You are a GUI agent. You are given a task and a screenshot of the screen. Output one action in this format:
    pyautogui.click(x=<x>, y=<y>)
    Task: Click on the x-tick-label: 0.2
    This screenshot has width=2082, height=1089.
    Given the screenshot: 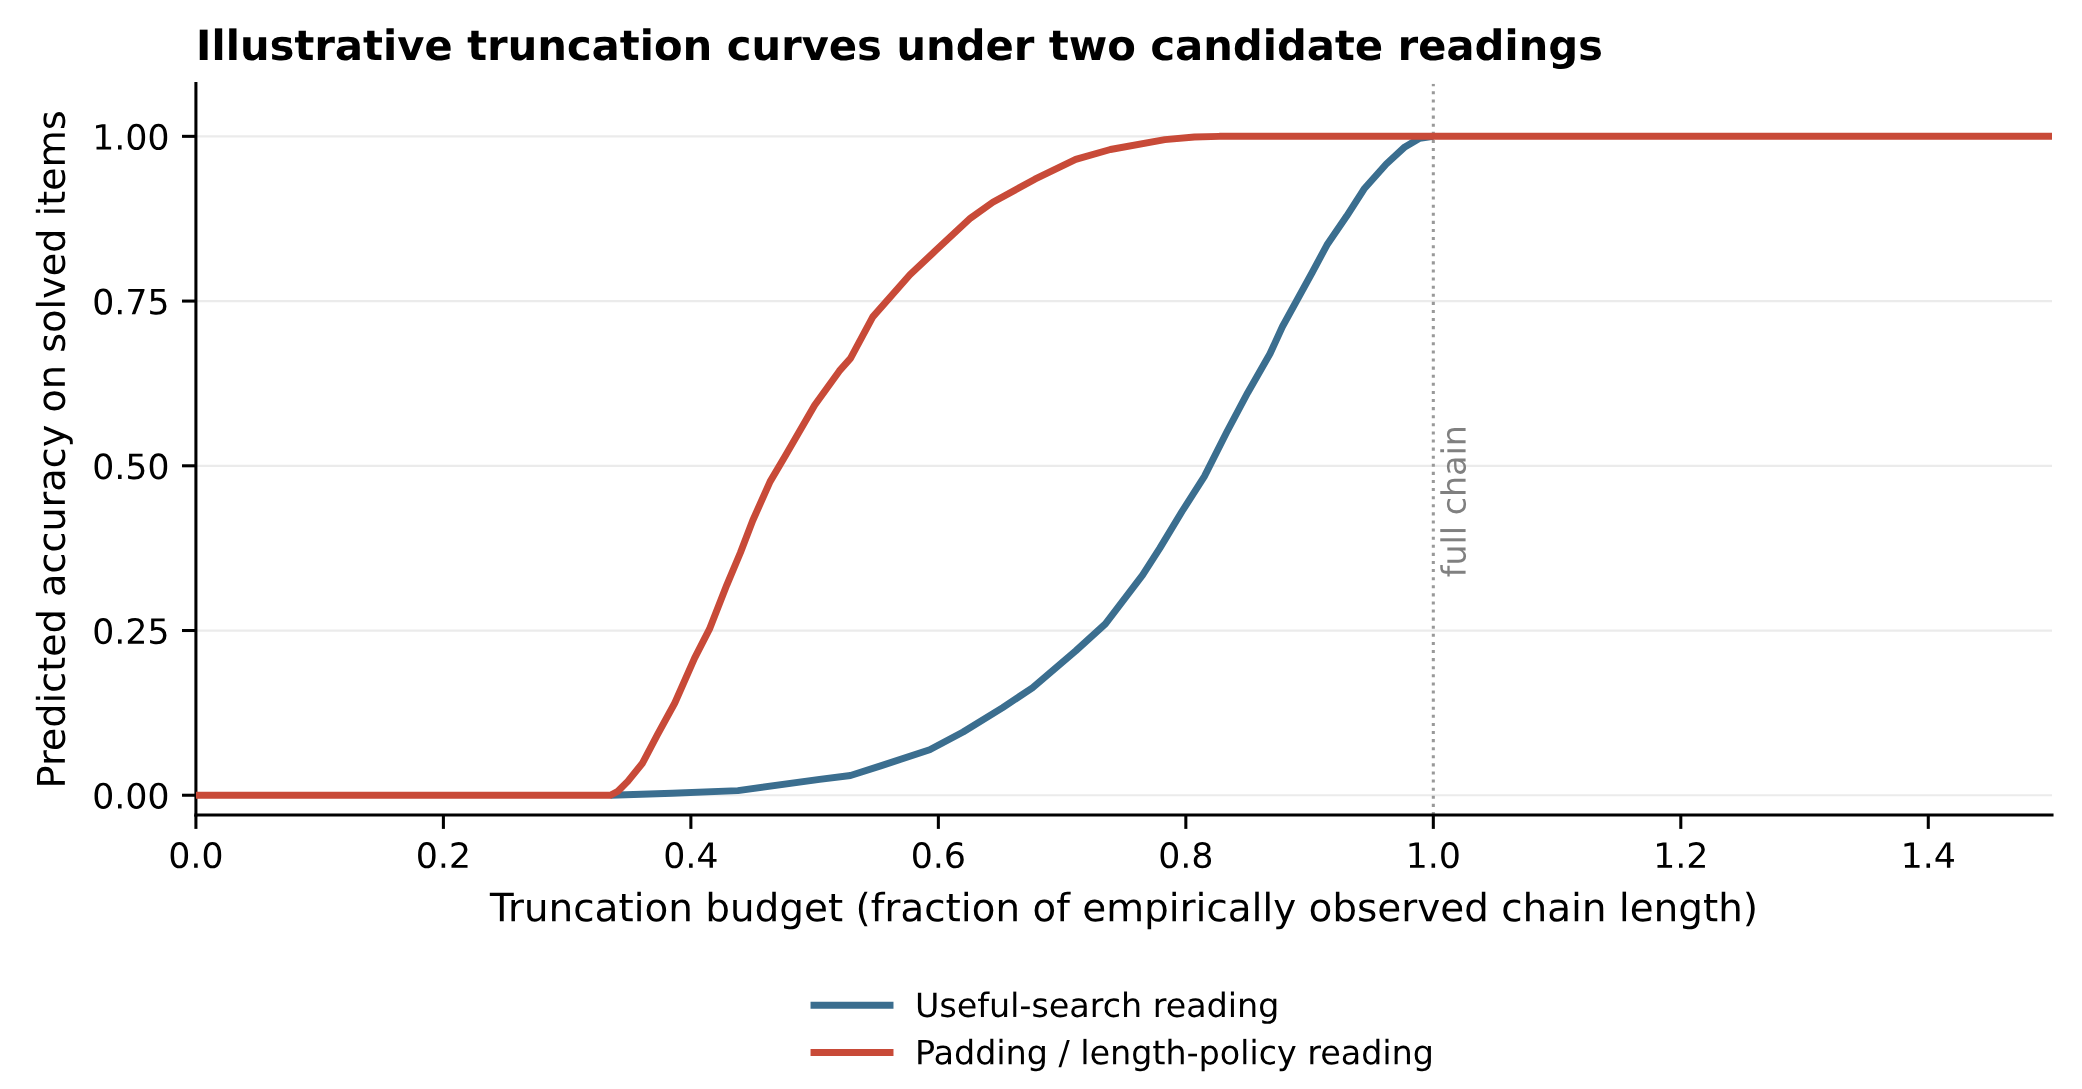 What is the action you would take?
    pyautogui.click(x=443, y=855)
    